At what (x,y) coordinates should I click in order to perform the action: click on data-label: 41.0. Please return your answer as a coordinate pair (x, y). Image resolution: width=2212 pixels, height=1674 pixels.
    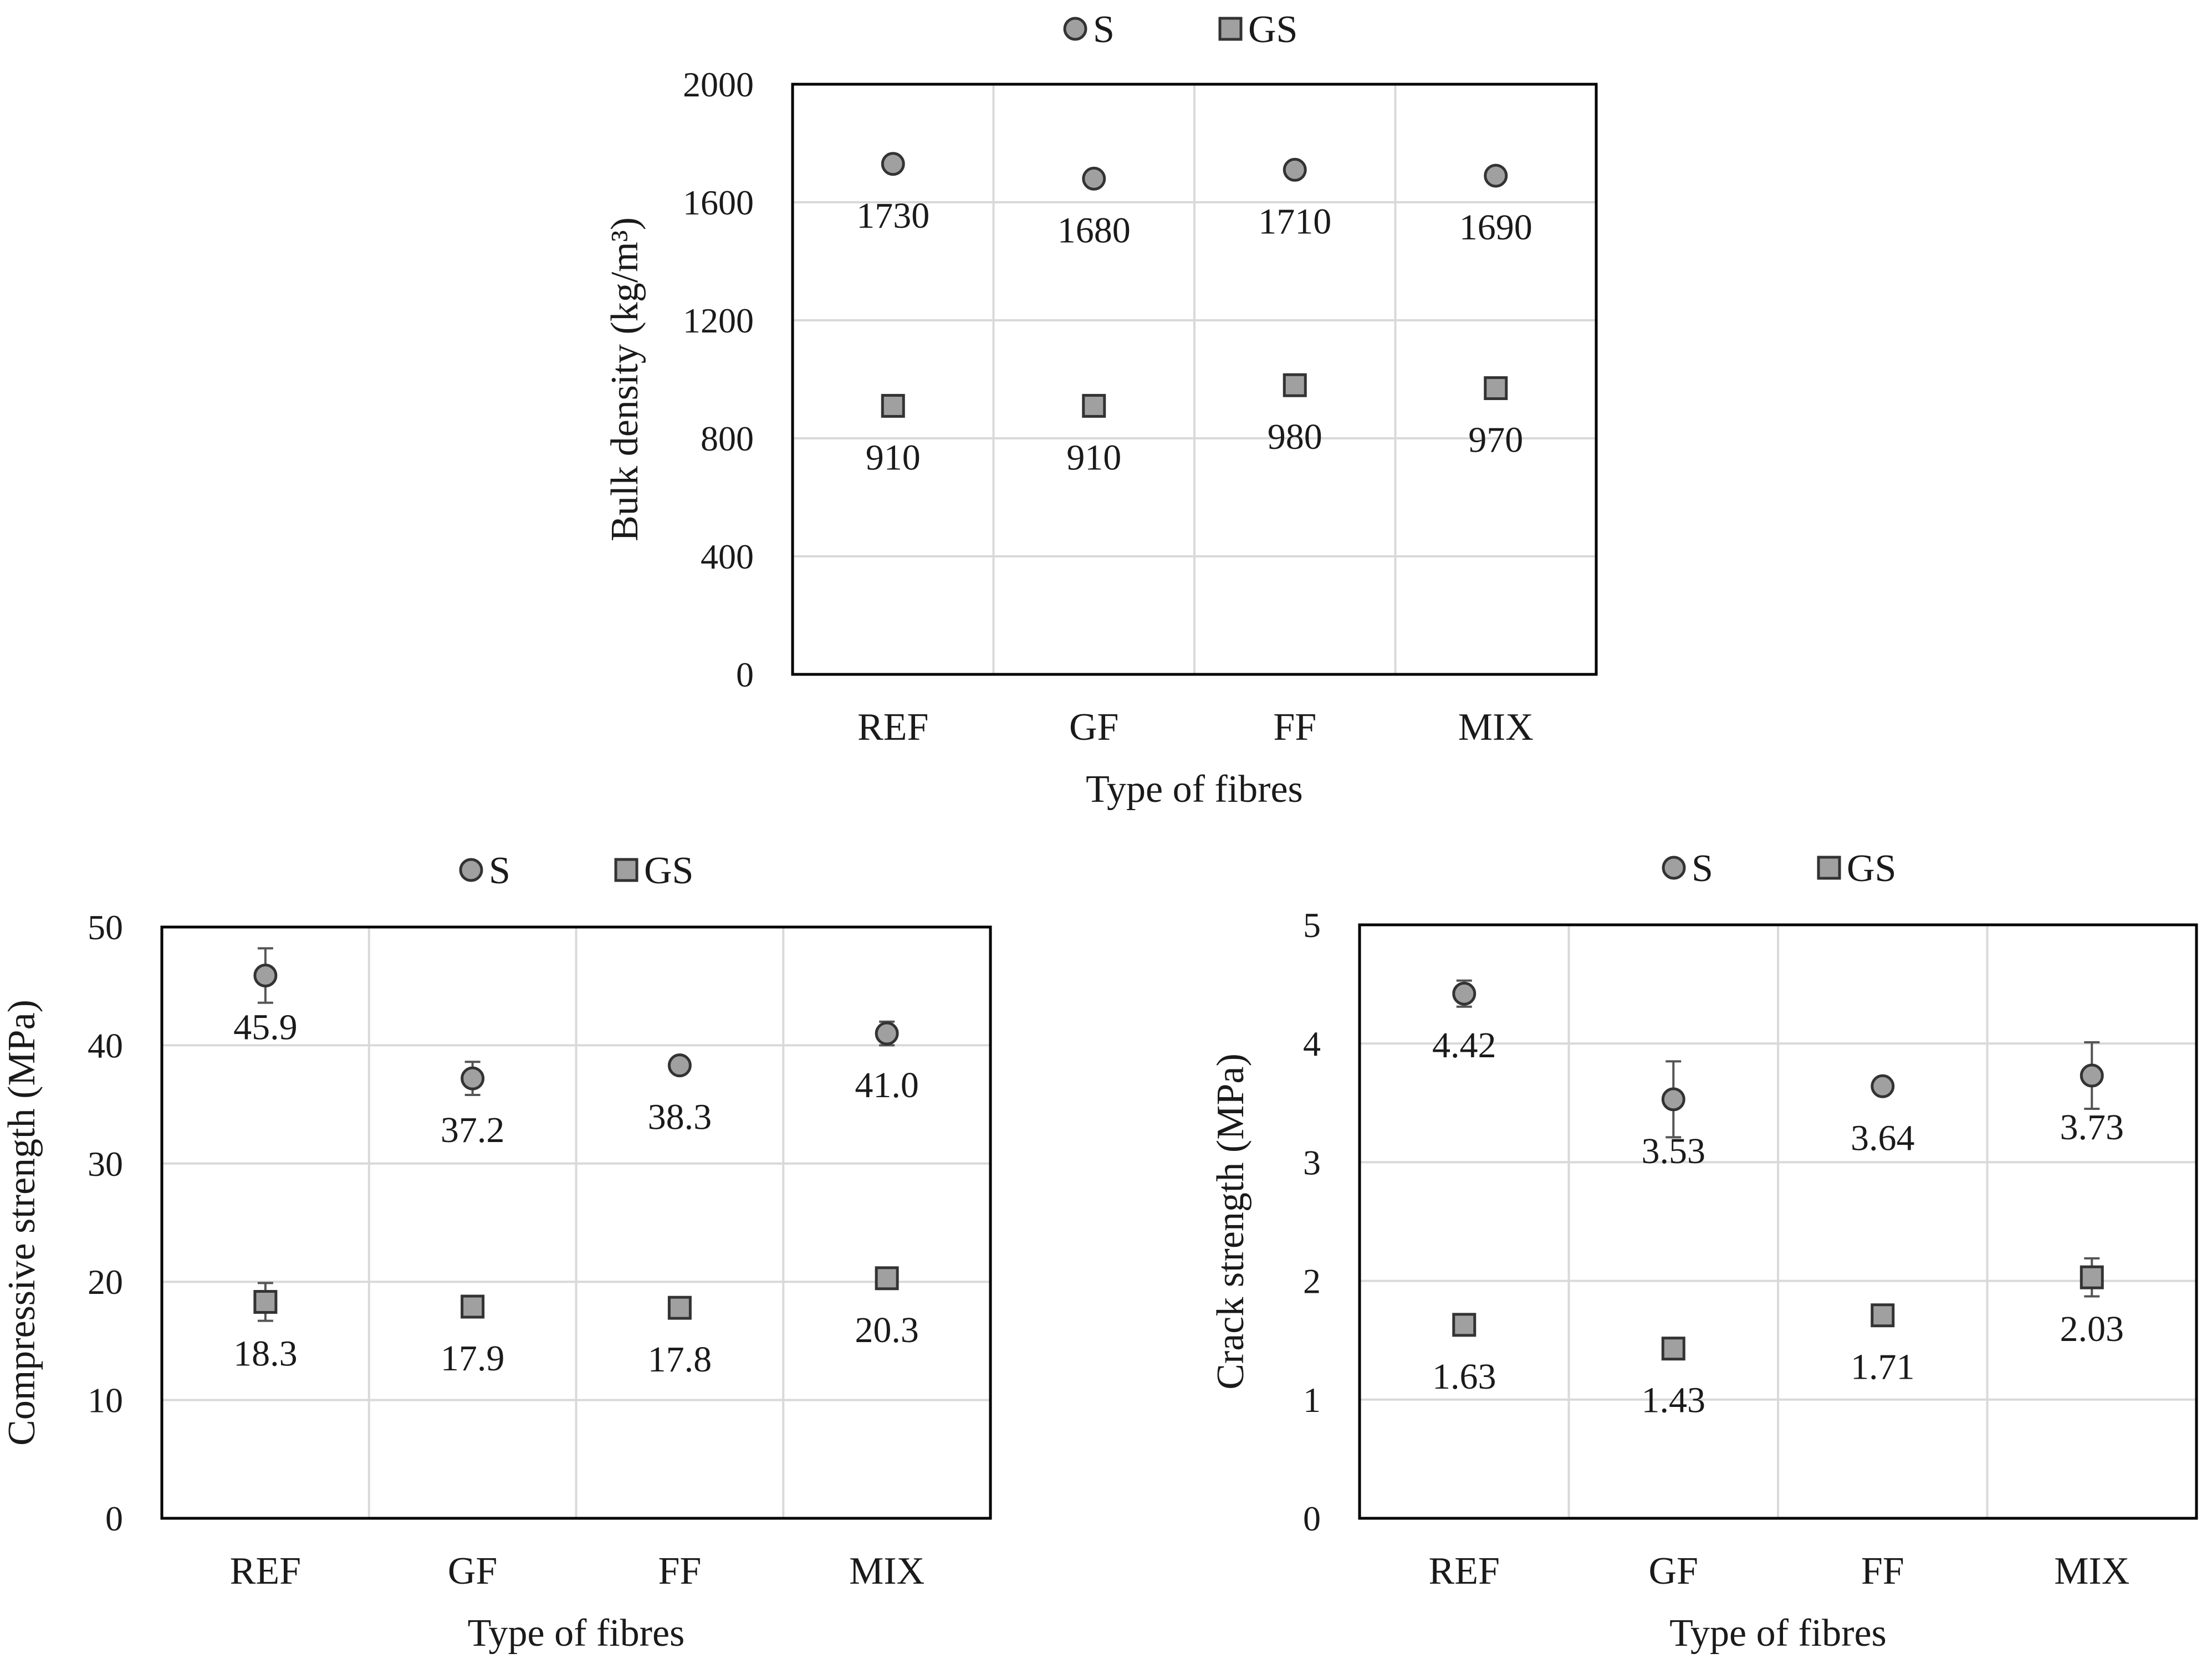
    Looking at the image, I should click on (887, 1085).